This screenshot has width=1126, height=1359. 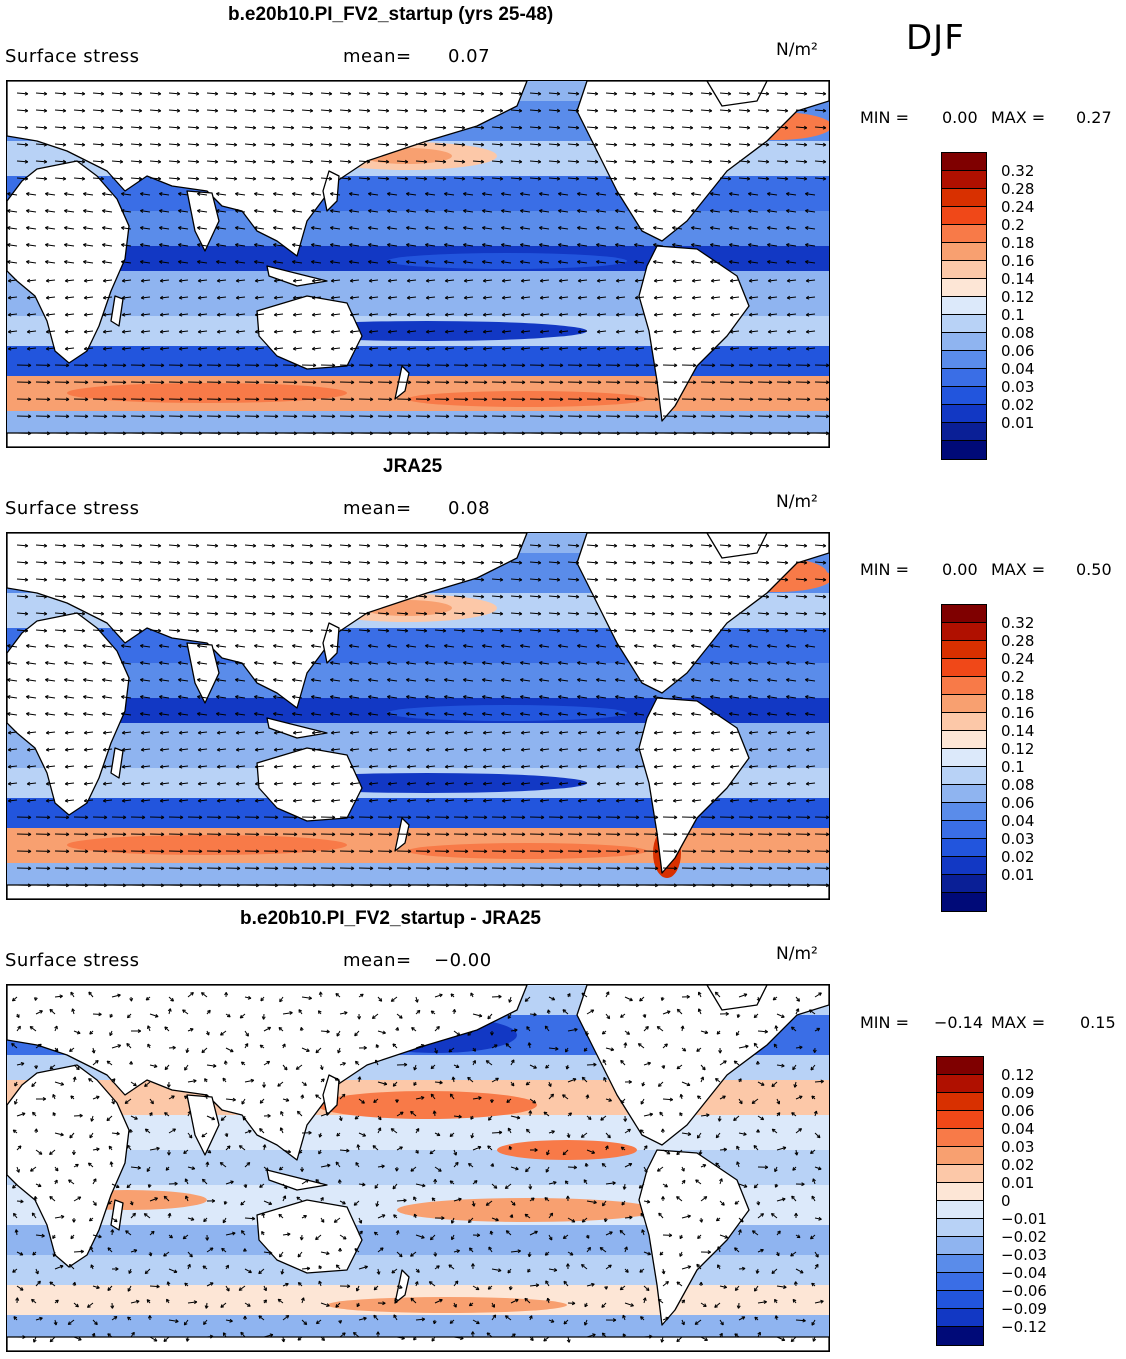 What do you see at coordinates (1018, 731) in the screenshot?
I see `colorbar-tick-label: 0.14` at bounding box center [1018, 731].